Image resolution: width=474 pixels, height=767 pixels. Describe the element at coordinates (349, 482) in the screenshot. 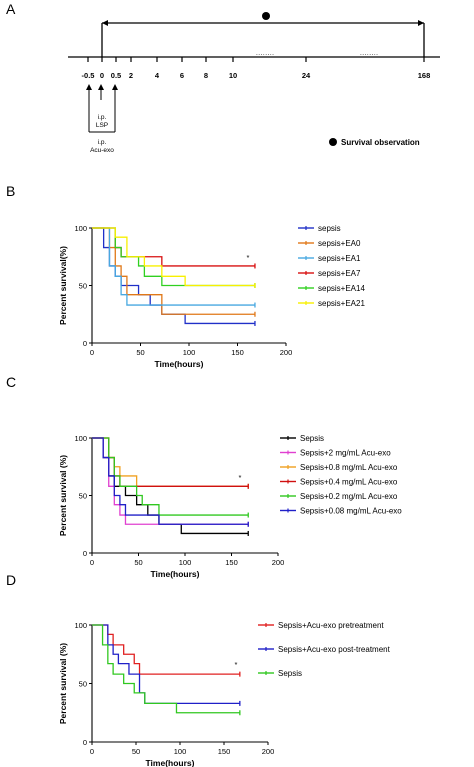

I see `legend-entry-label: Sepsis+0.4 mg/mL Acu-exo` at that location.